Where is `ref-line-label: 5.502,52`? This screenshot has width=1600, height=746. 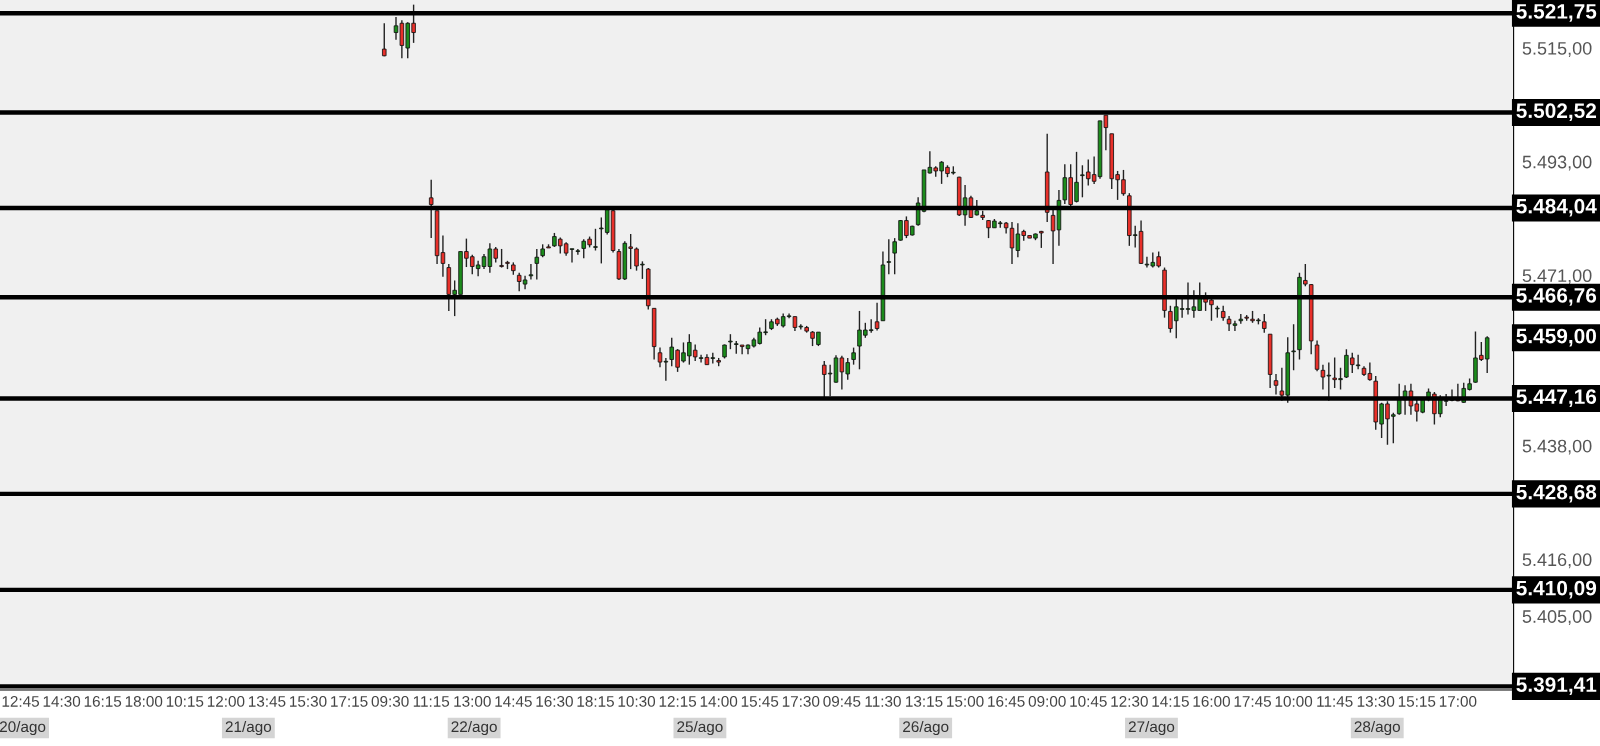 ref-line-label: 5.502,52 is located at coordinates (1556, 112).